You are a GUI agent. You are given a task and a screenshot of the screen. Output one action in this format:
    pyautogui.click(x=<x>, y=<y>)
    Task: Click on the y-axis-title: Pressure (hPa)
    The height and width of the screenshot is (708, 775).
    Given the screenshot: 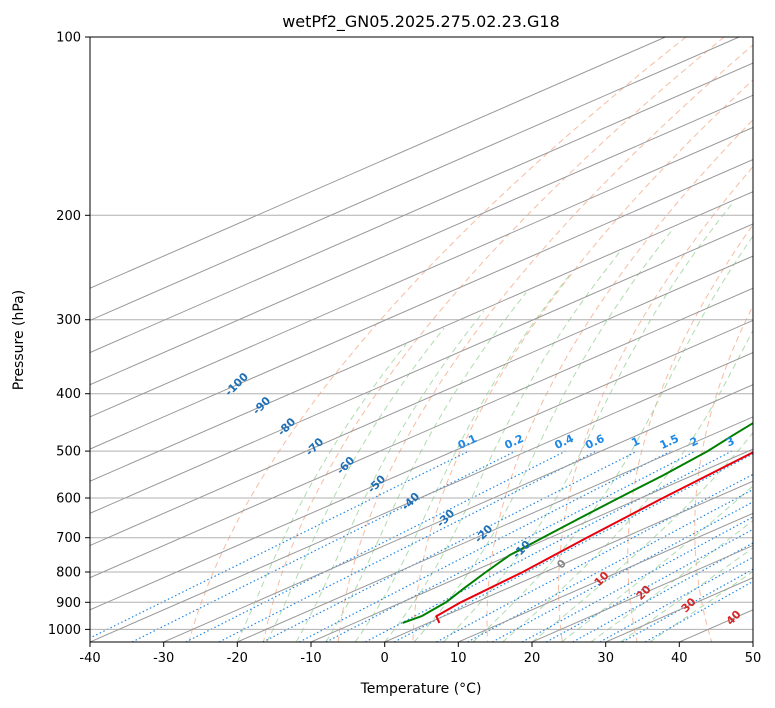 What is the action you would take?
    pyautogui.click(x=19, y=340)
    